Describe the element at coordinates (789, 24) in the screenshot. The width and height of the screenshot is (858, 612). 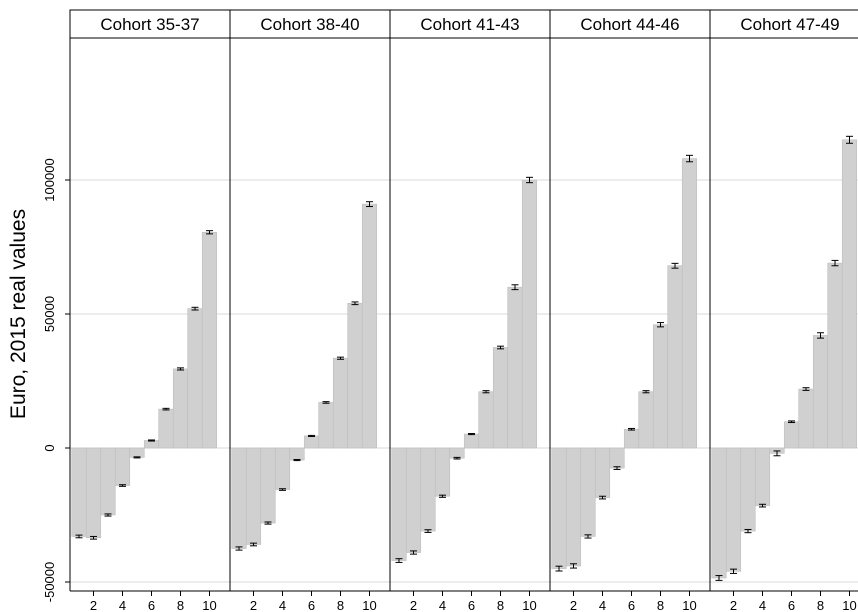
I see `strip-label: Cohort 47-49` at that location.